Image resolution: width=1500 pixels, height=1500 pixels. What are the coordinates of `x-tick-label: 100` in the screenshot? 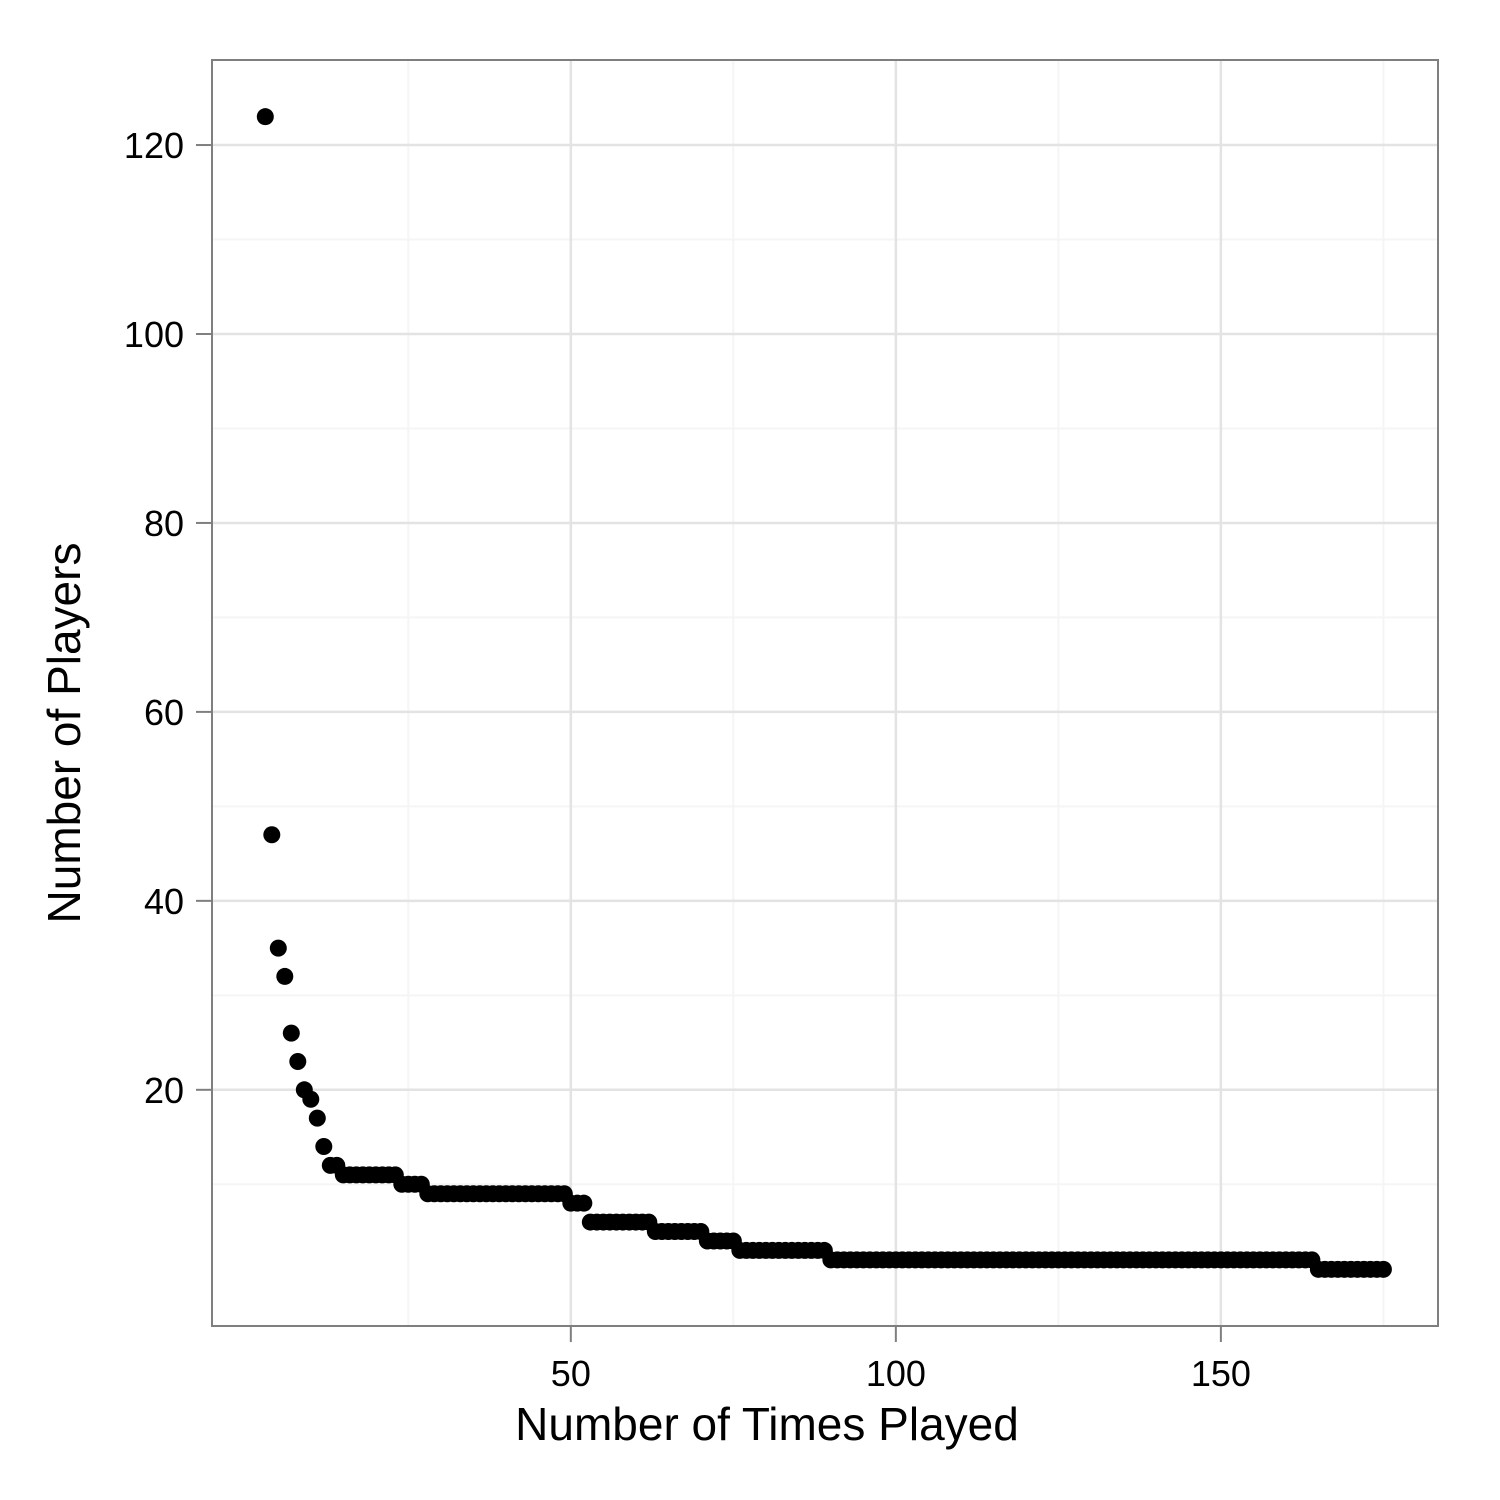 It's located at (896, 1373).